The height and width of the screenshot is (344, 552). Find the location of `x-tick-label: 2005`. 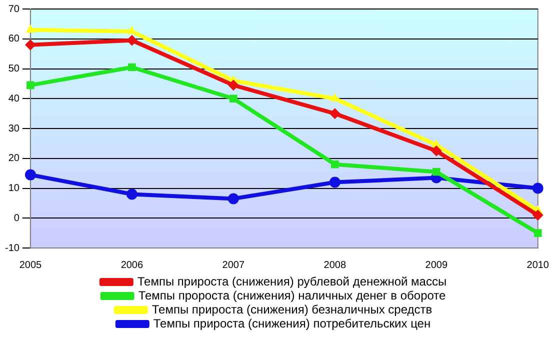

x-tick-label: 2005 is located at coordinates (30, 265).